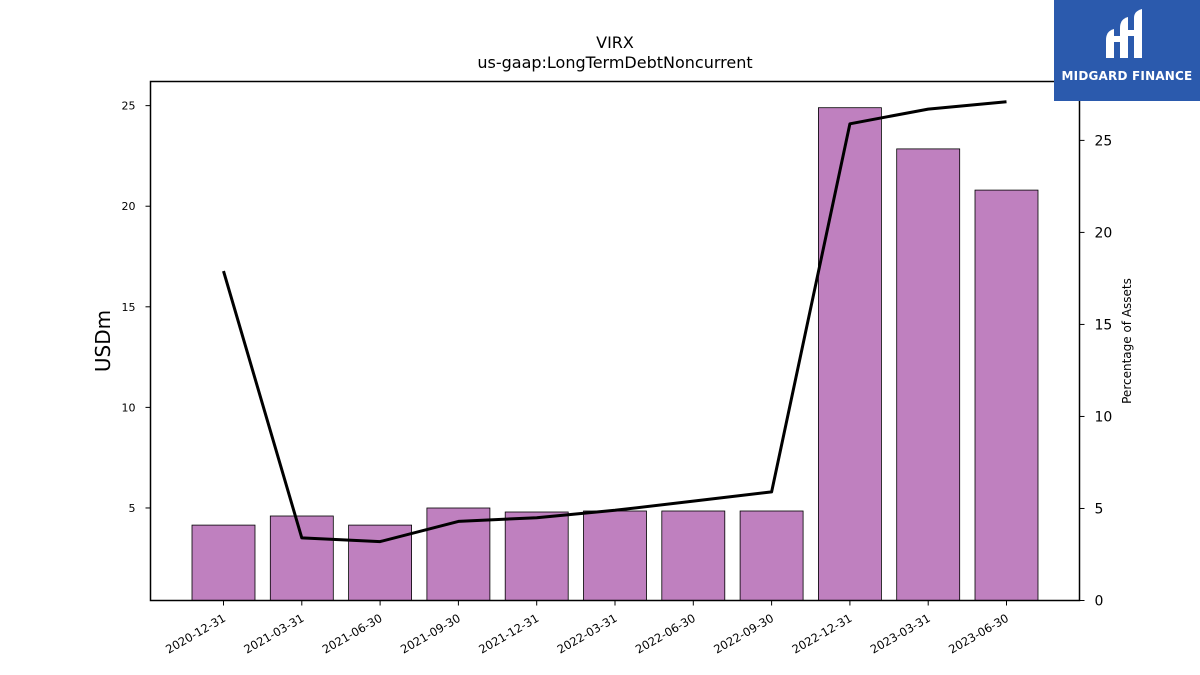 The image size is (1200, 675). Describe the element at coordinates (743, 634) in the screenshot. I see `x-tick-label: 2022-09-30` at that location.